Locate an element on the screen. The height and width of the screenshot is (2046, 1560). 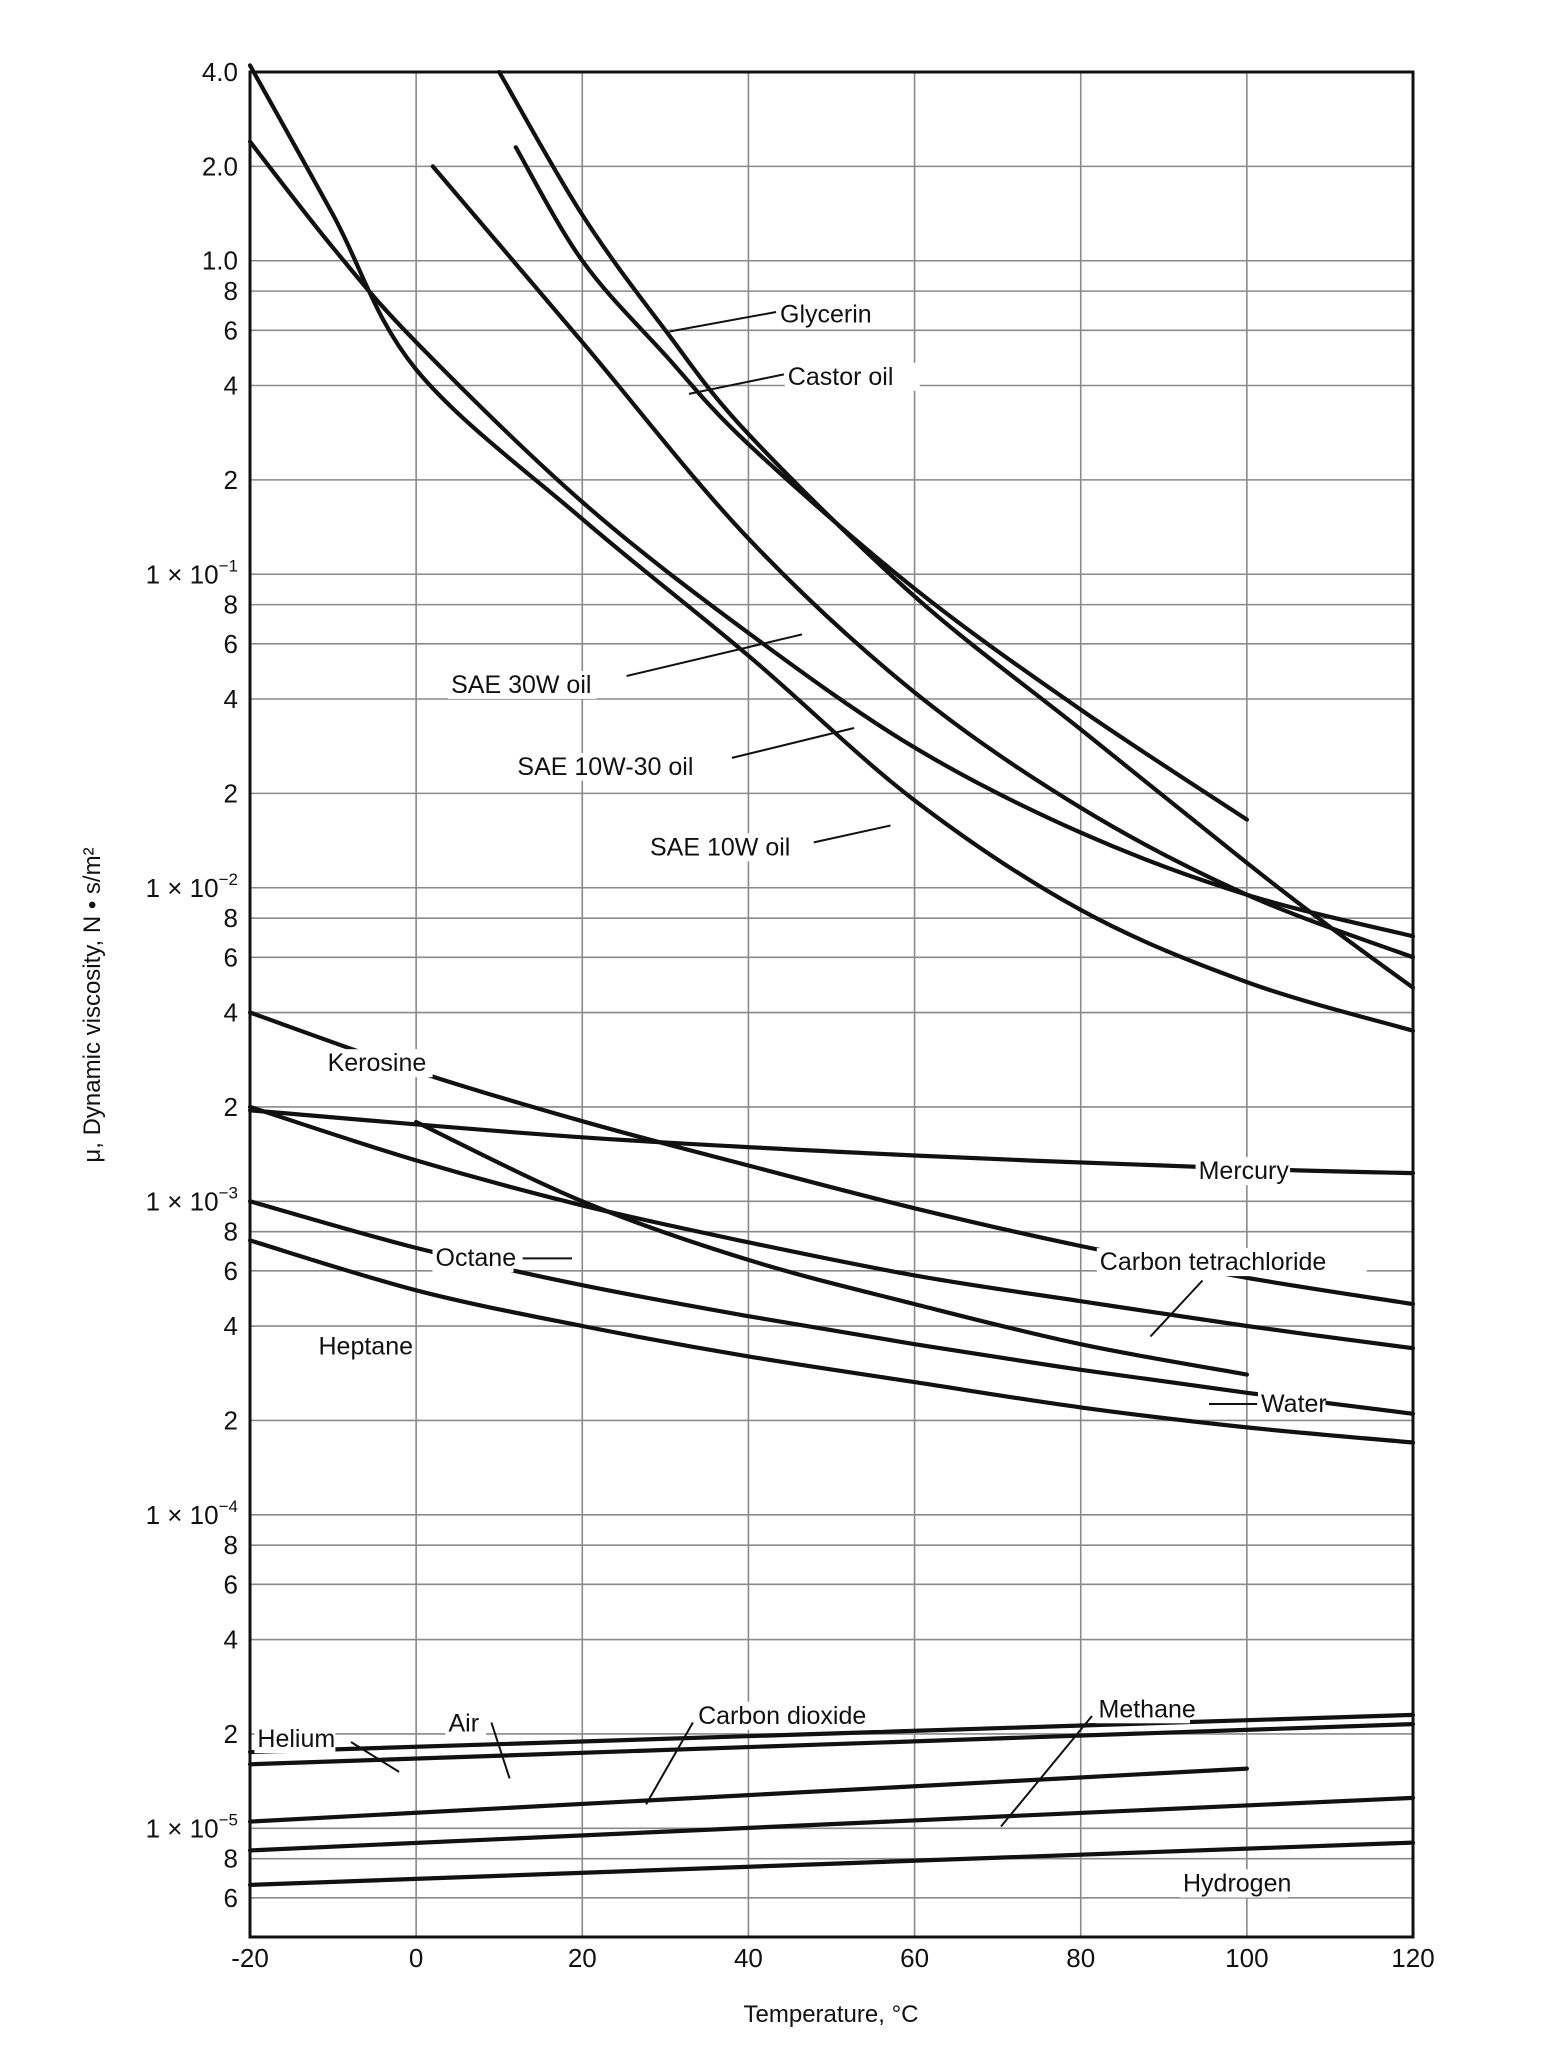
label-bg-glycerin is located at coordinates (831, 314).